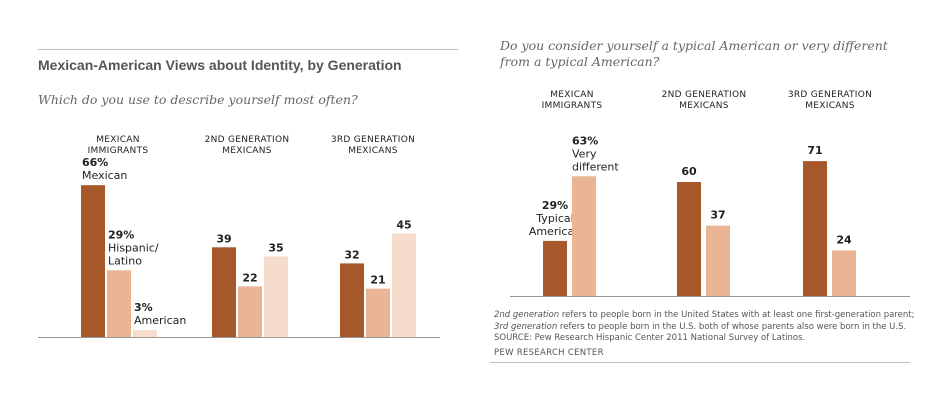 The height and width of the screenshot is (400, 945). Describe the element at coordinates (555, 225) in the screenshot. I see `right-series-label-s1: Typical American` at that location.